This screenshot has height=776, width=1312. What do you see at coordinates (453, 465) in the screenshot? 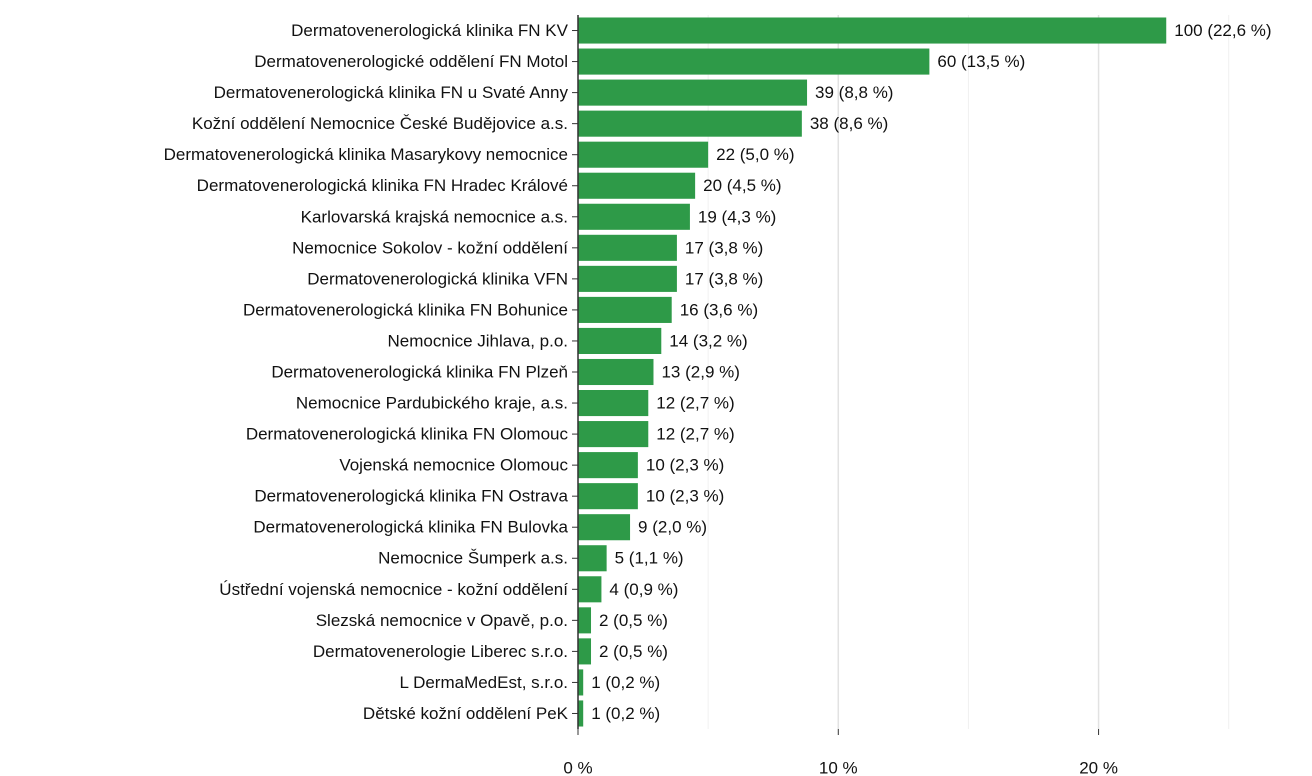
I see `y-tick-label: Vojenská nemocnice Olomouc` at bounding box center [453, 465].